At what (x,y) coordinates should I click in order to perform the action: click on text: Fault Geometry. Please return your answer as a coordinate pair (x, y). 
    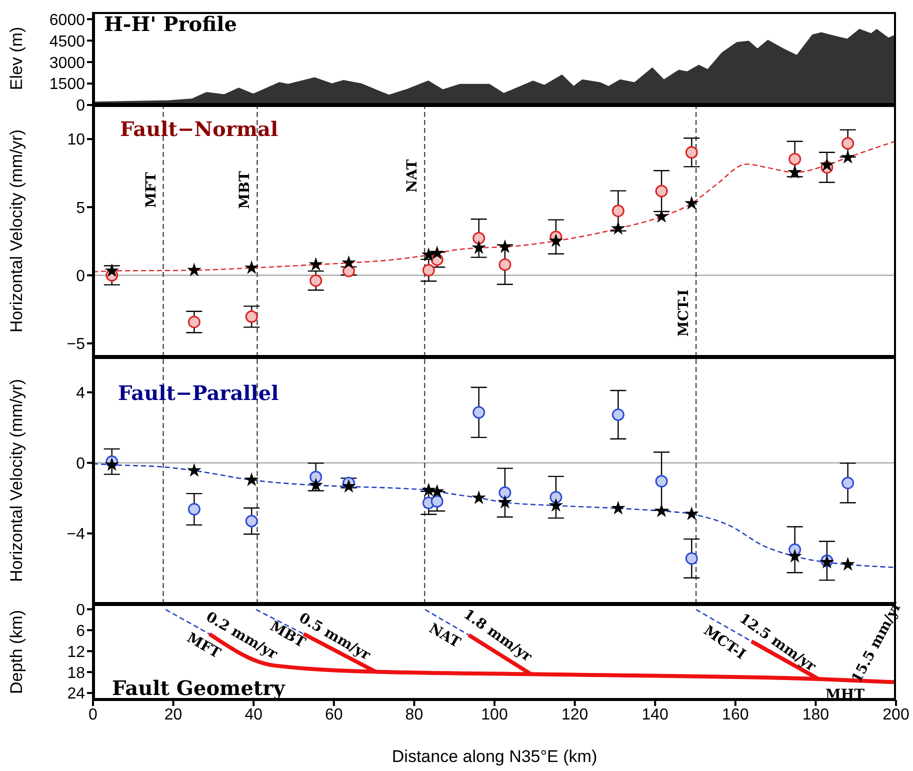
    Looking at the image, I should click on (198, 688).